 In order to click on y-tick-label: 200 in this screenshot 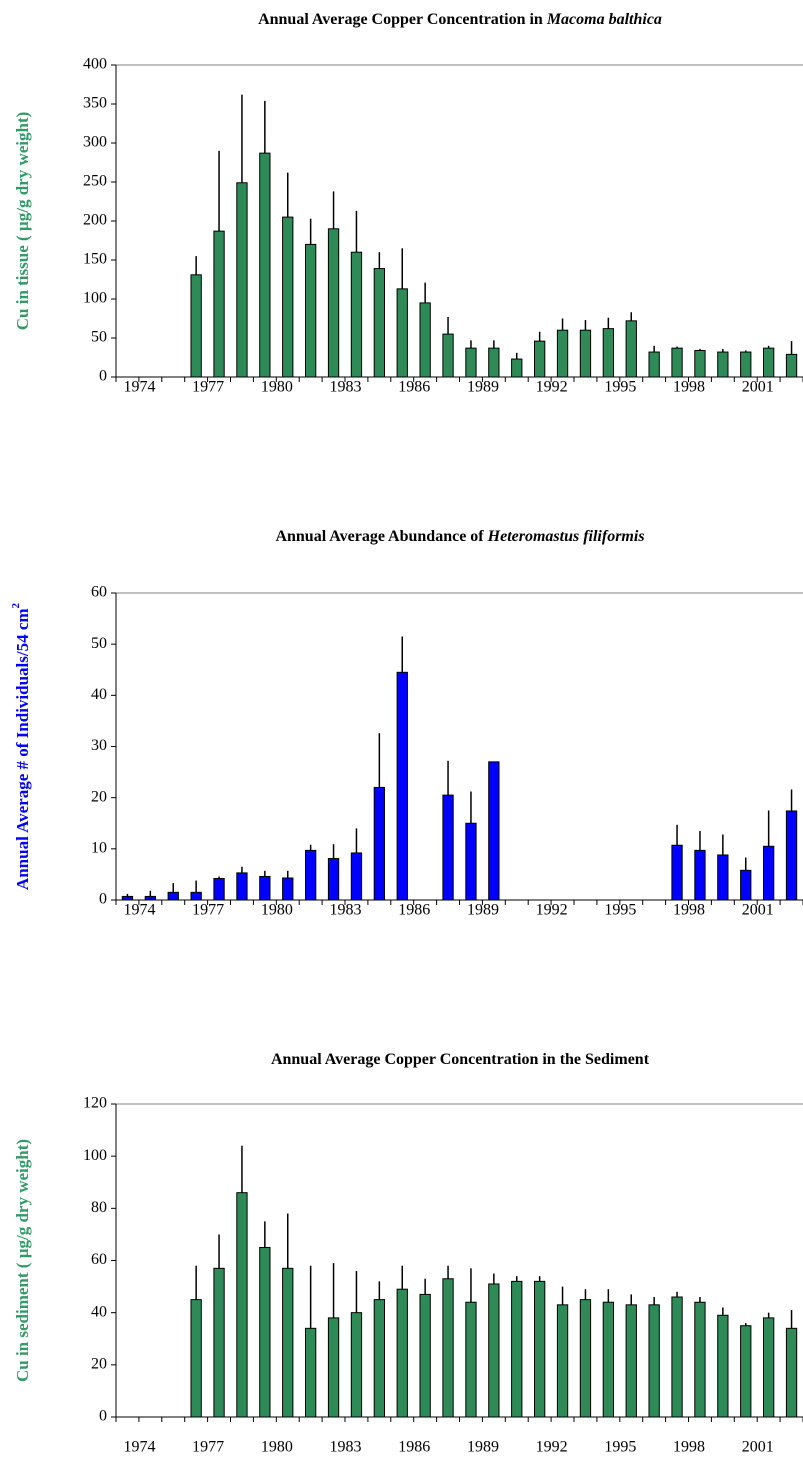, I will do `click(95, 220)`.